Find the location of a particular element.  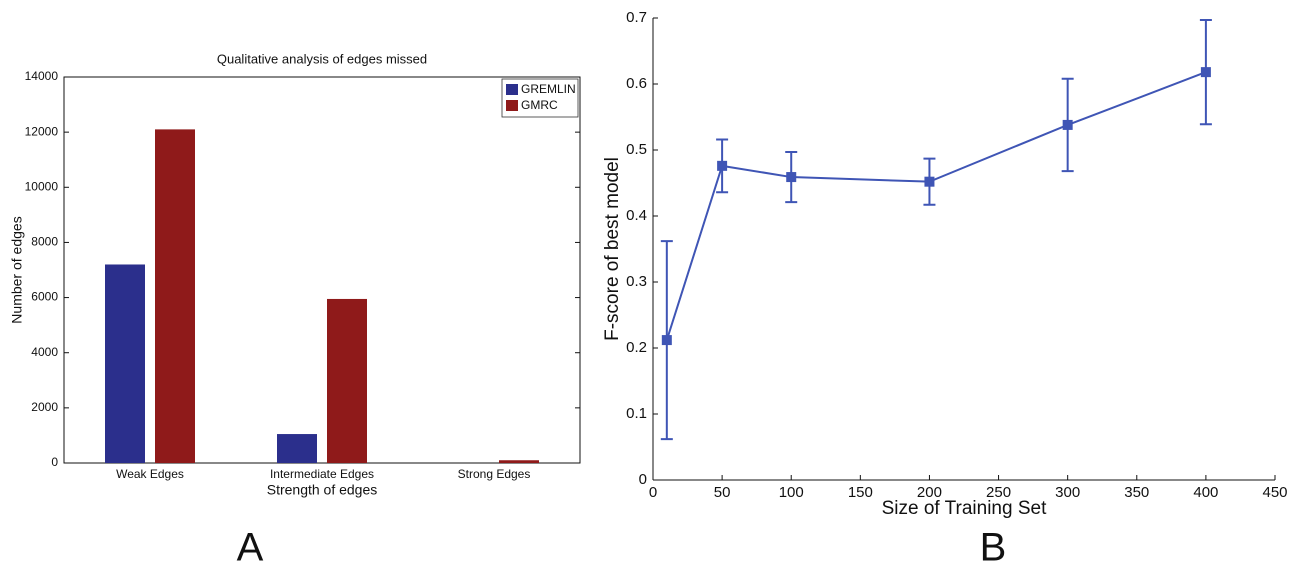

y-tick-label: 12000 is located at coordinates (42, 131).